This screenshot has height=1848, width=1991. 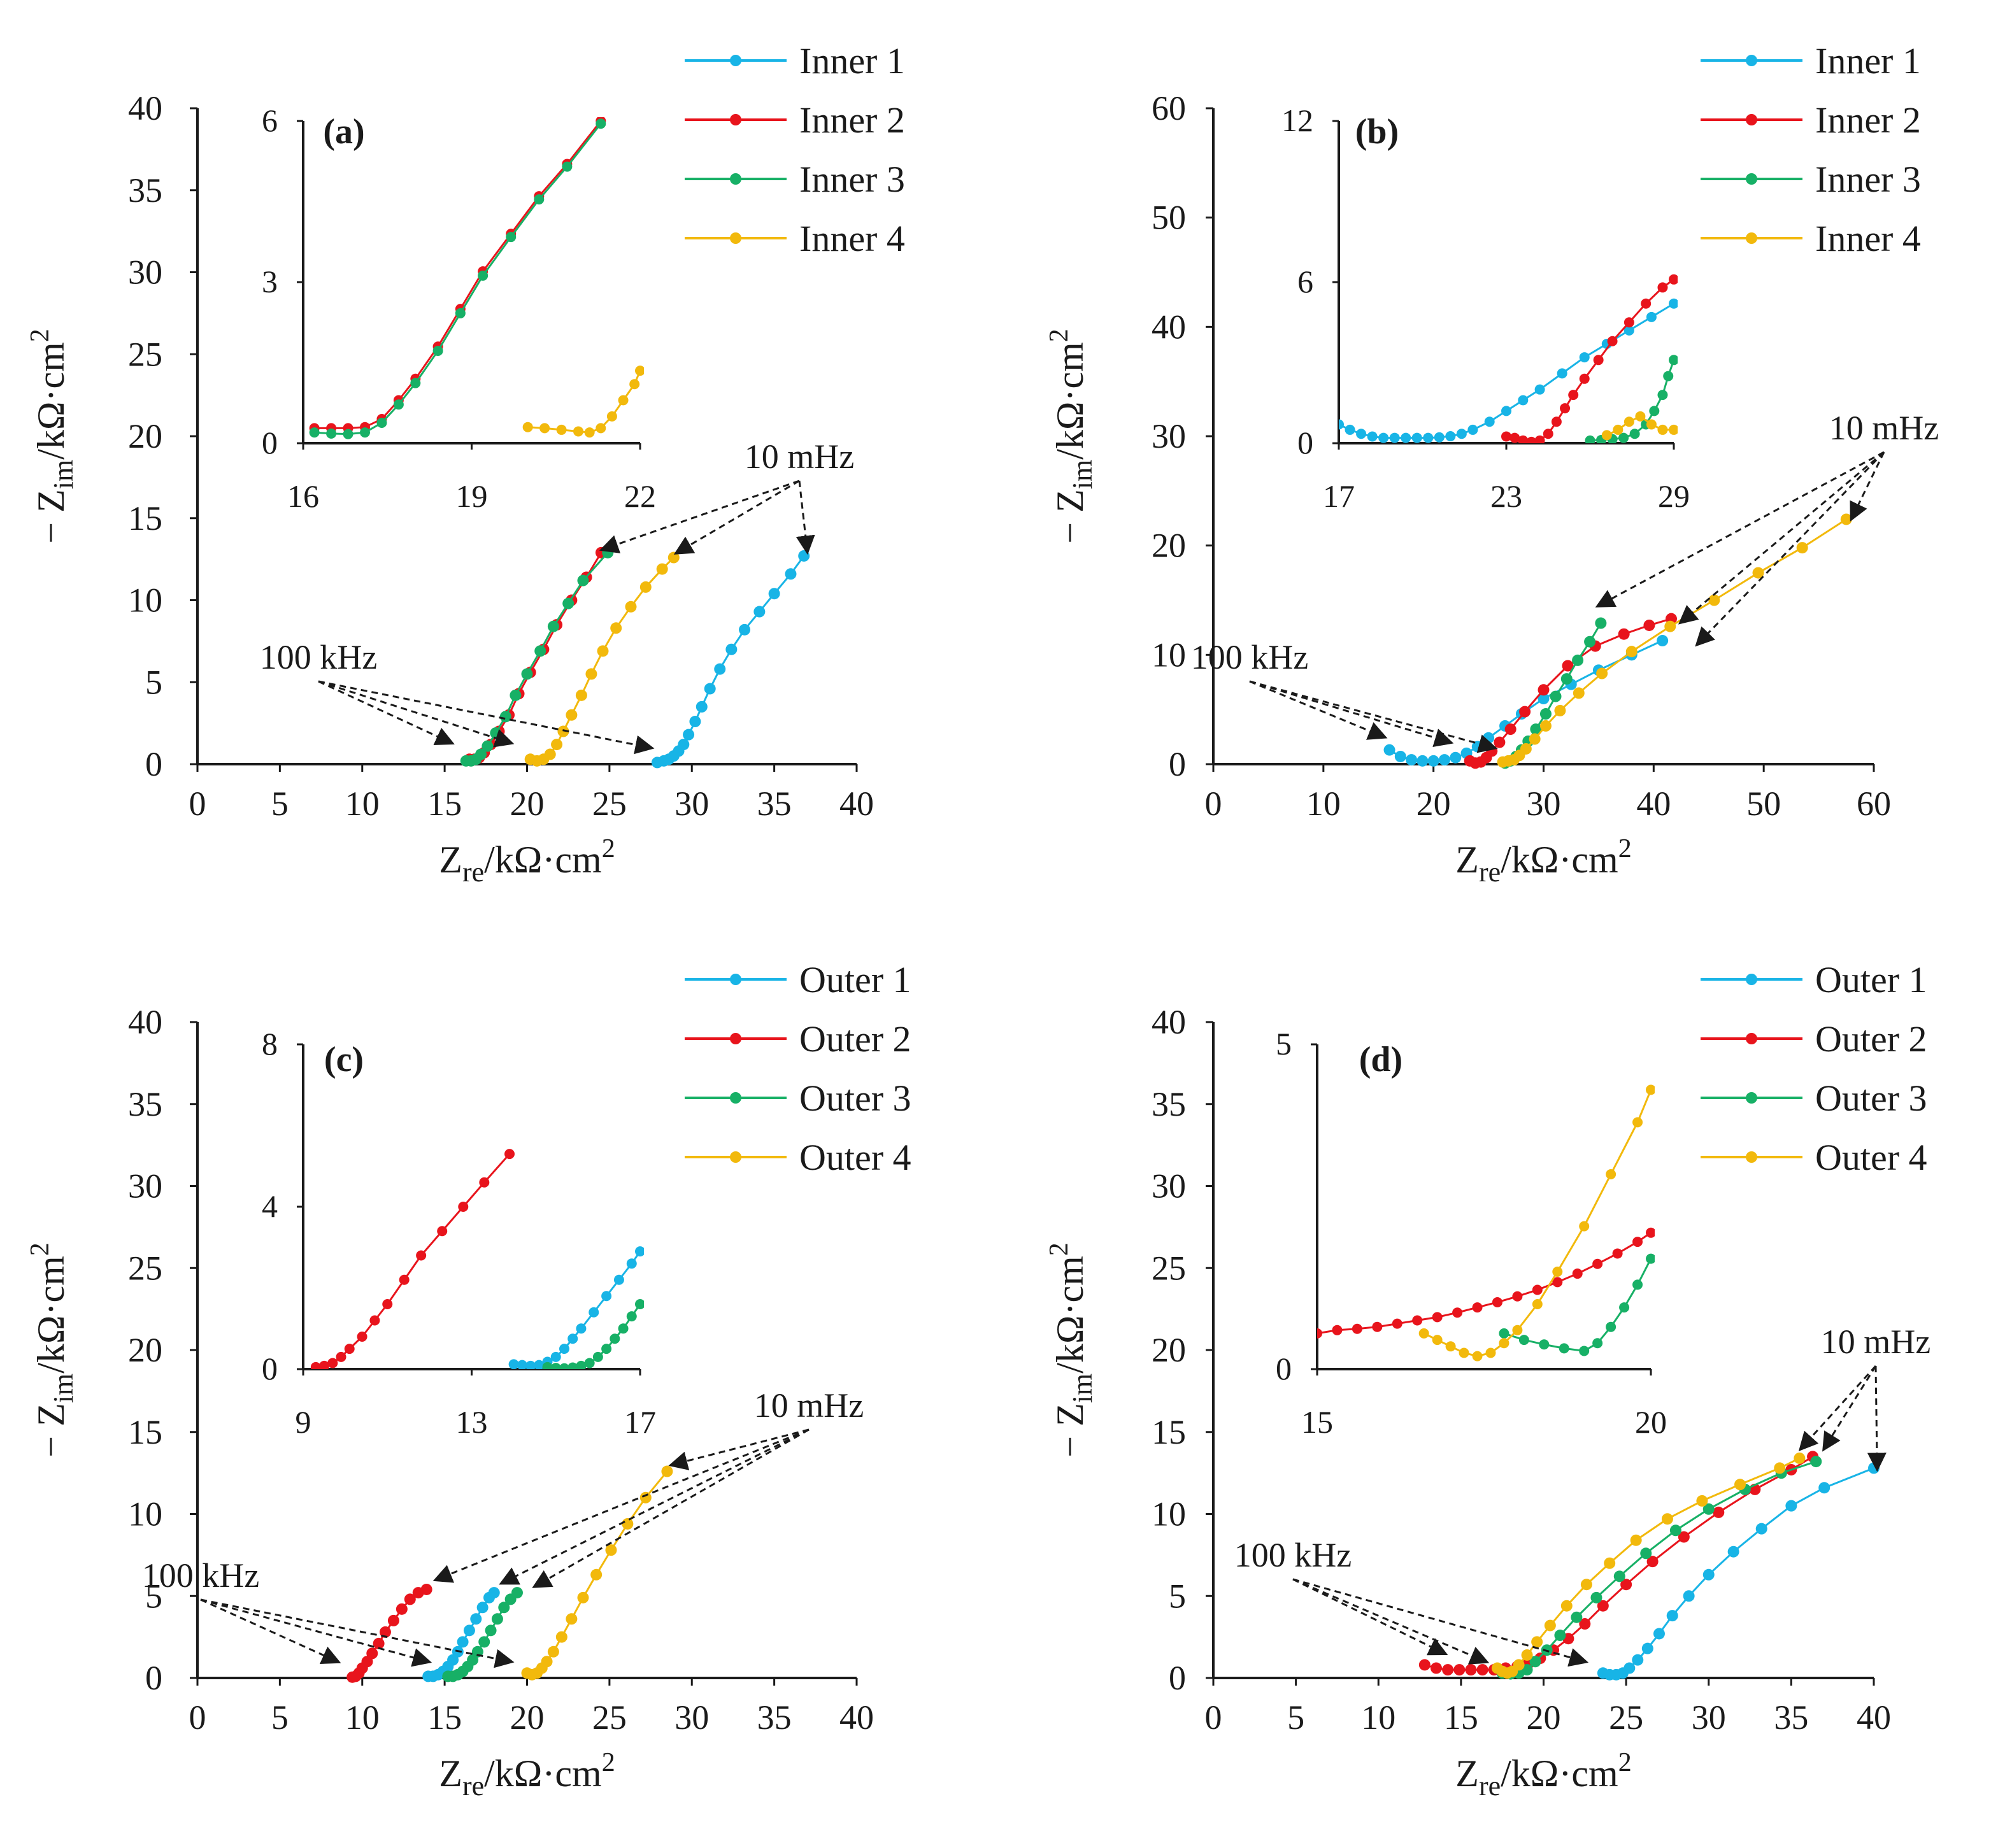 I want to click on y-tick-label: 20, so click(x=1169, y=1350).